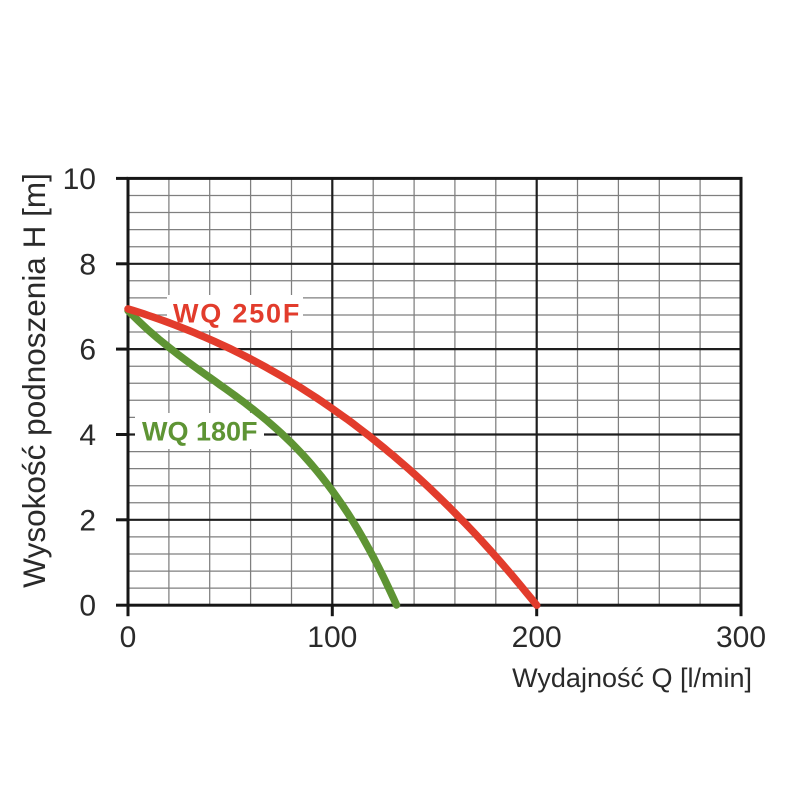 This screenshot has width=800, height=800. What do you see at coordinates (87, 350) in the screenshot?
I see `svg-text: 6` at bounding box center [87, 350].